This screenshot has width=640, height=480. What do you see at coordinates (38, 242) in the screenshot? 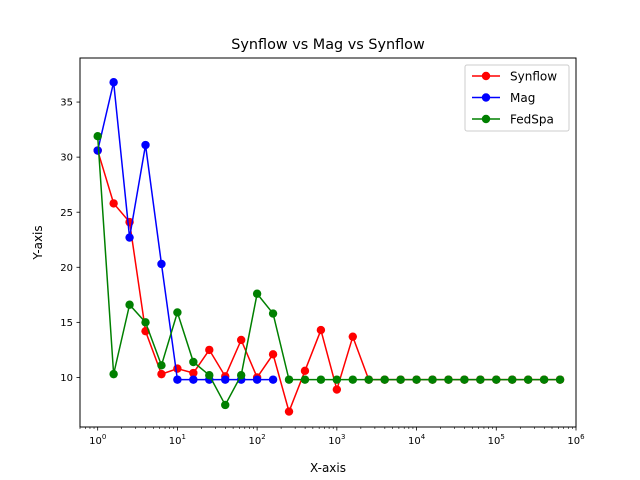
I see `y-axis-label: Y-axis` at bounding box center [38, 242].